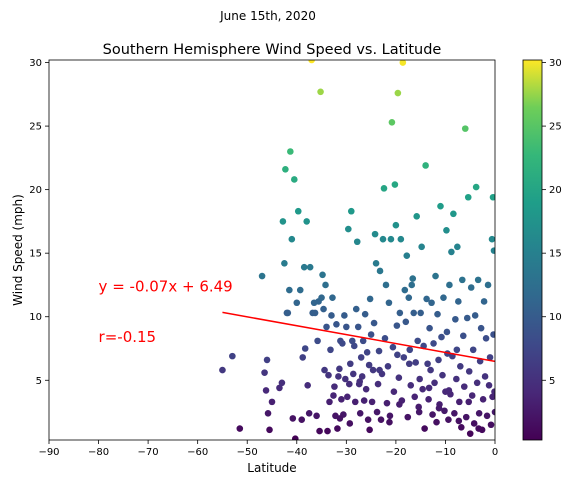 Image resolution: width=572 pixels, height=482 pixels. Describe the element at coordinates (148, 452) in the screenshot. I see `x-tick-label: −70` at that location.